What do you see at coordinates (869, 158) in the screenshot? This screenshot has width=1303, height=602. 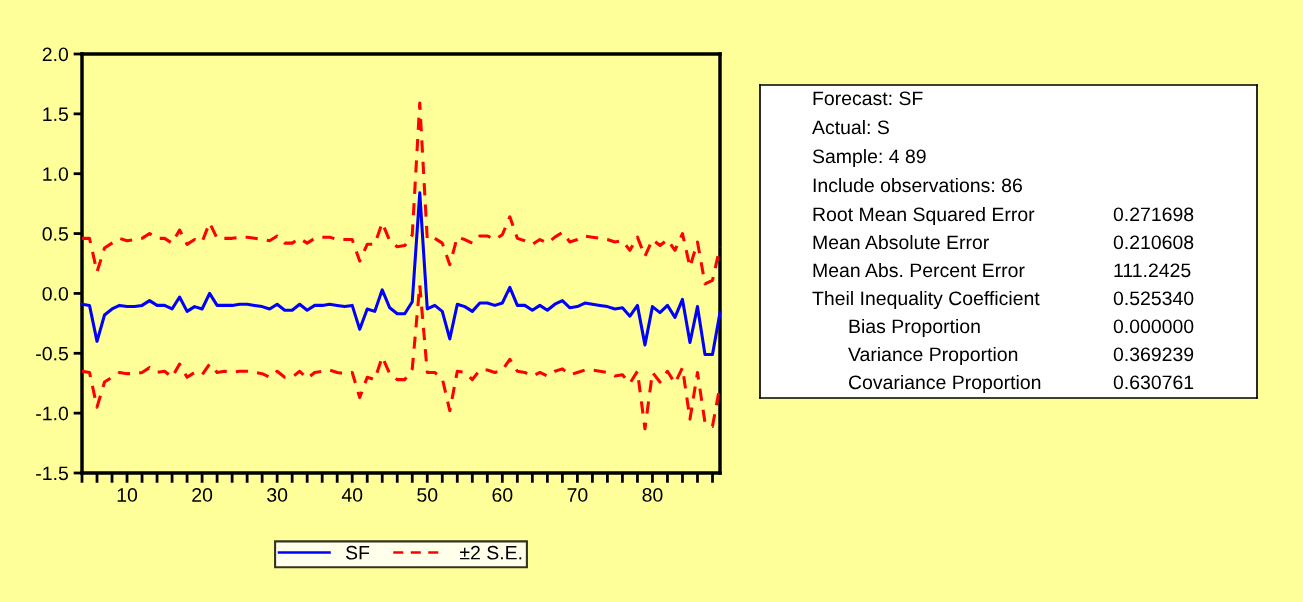 I see `text: Sample: 4 89` at bounding box center [869, 158].